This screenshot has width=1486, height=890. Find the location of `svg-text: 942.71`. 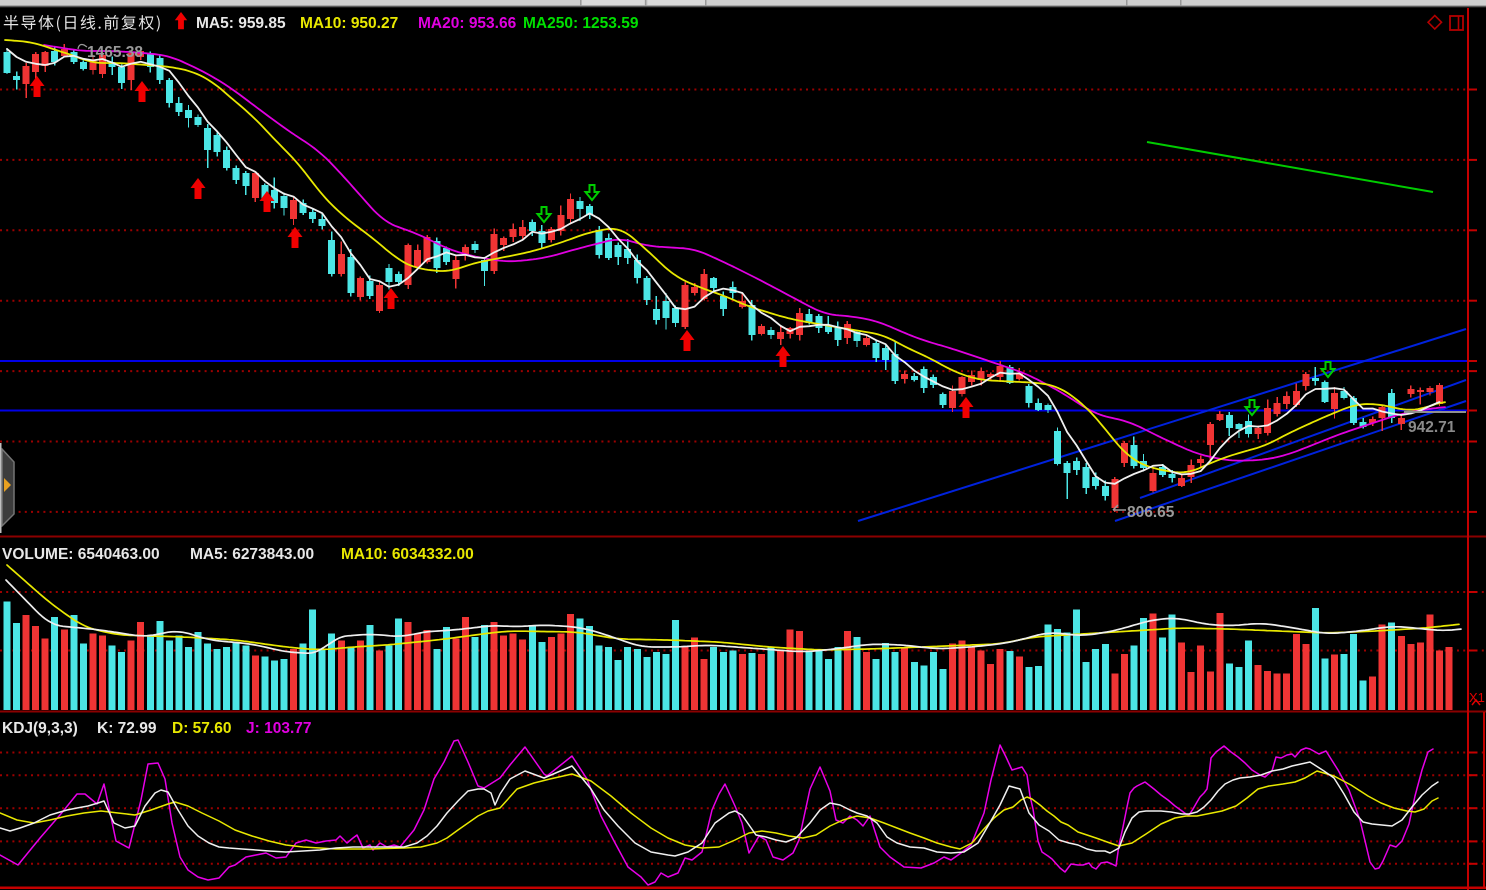

svg-text: 942.71 is located at coordinates (1432, 427).